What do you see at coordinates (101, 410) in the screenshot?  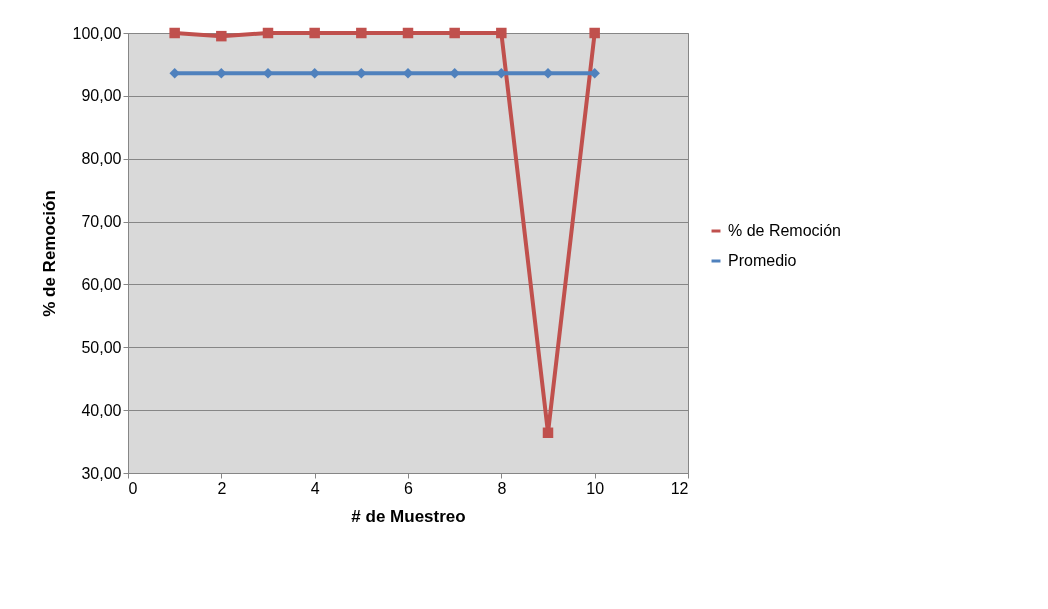 I see `y-tick-label: 40,00` at bounding box center [101, 410].